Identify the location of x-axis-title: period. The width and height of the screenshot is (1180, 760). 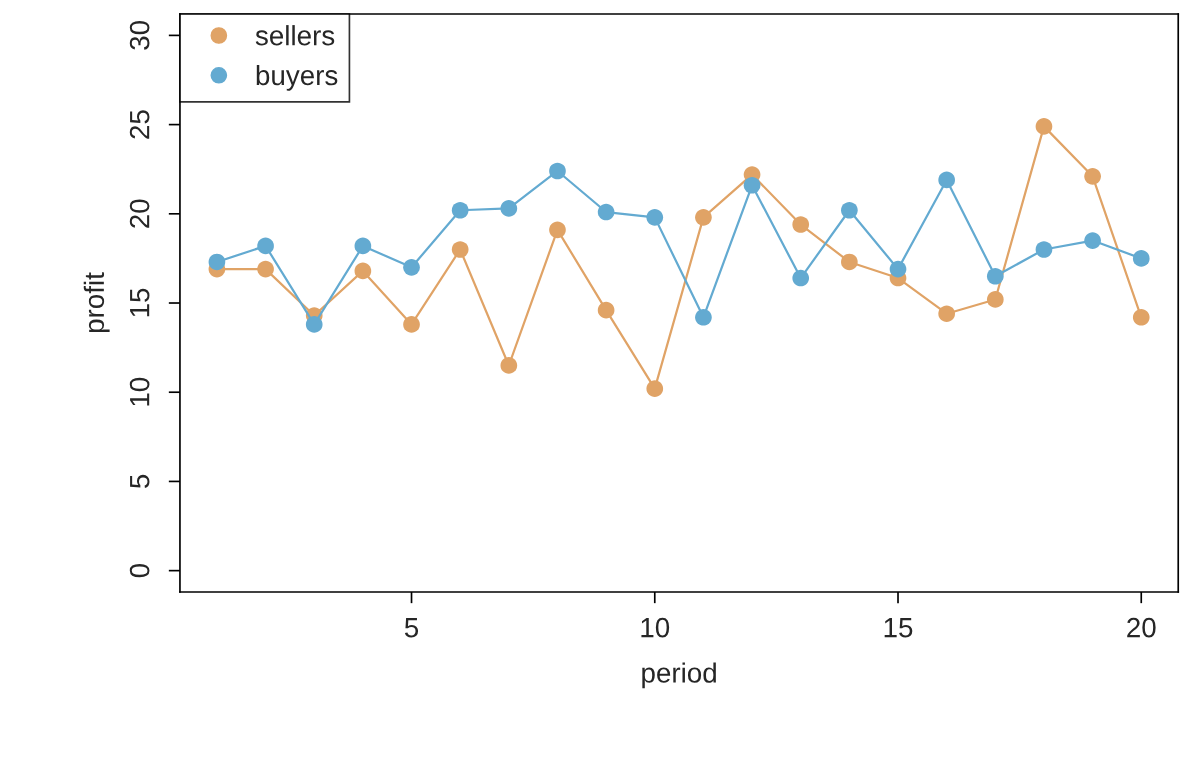
(679, 675).